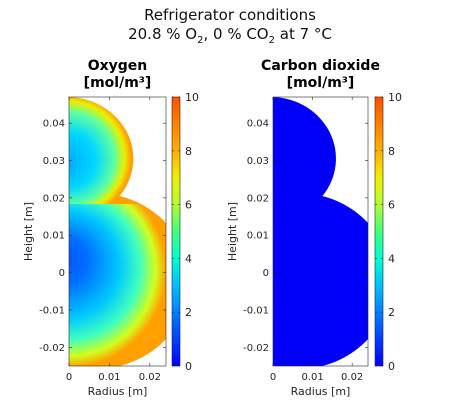 The image size is (460, 405). Describe the element at coordinates (236, 34) in the screenshot. I see `co2-condition: , 0 % CO` at that location.